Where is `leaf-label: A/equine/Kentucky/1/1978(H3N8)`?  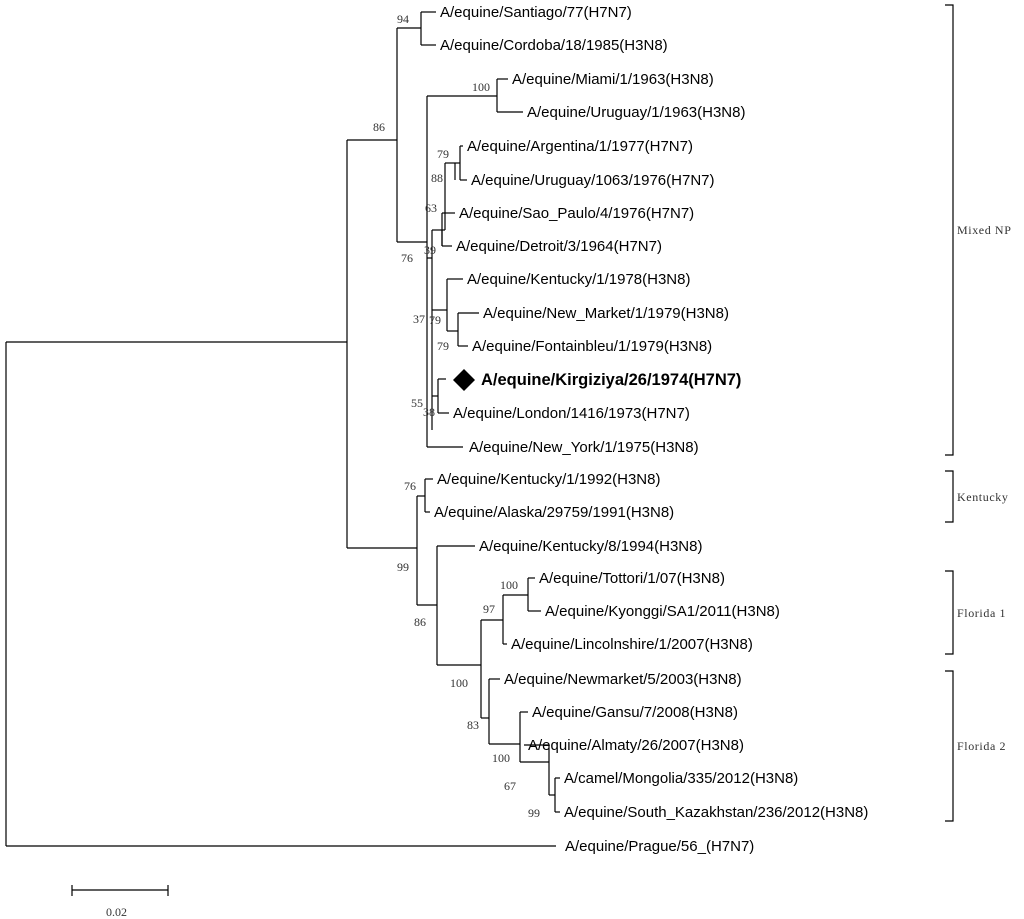
leaf-label: A/equine/Kentucky/1/1978(H3N8) is located at coordinates (578, 279).